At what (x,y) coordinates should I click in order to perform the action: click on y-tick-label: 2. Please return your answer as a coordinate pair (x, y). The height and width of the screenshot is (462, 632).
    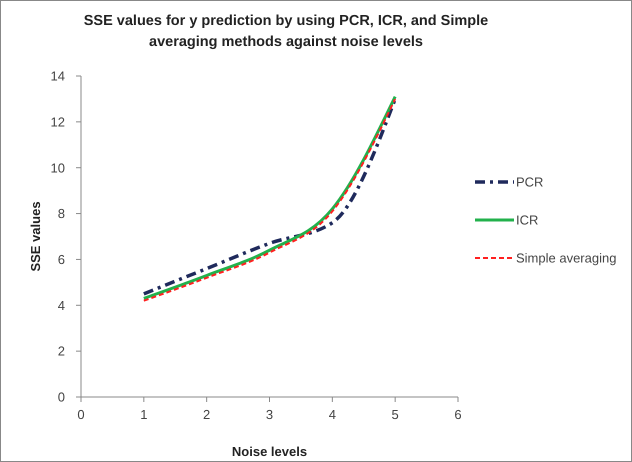
    Looking at the image, I should click on (61, 351).